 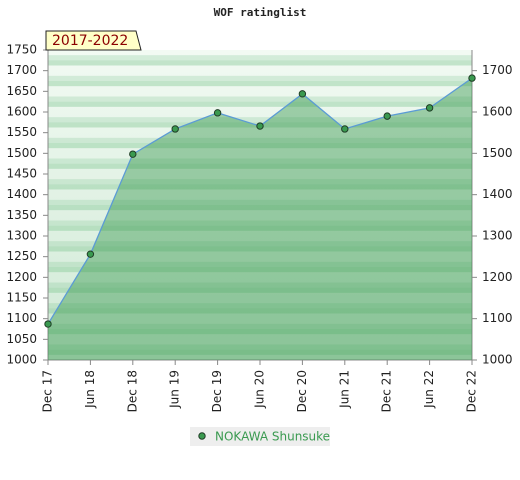 I want to click on y-tick-label: 1500, so click(x=21, y=153).